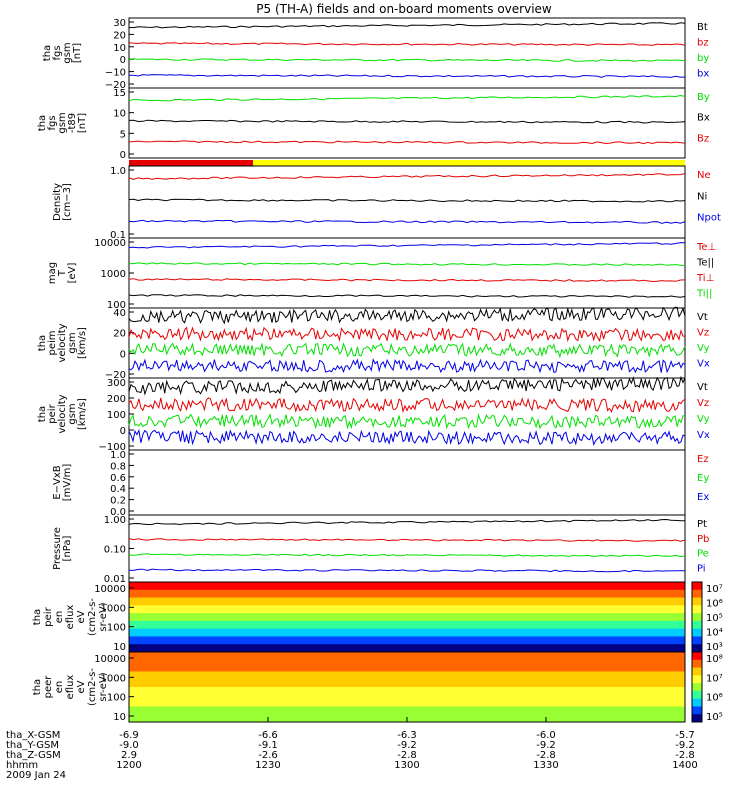 This screenshot has width=750, height=800. What do you see at coordinates (407, 264) in the screenshot?
I see `series-Te||` at bounding box center [407, 264].